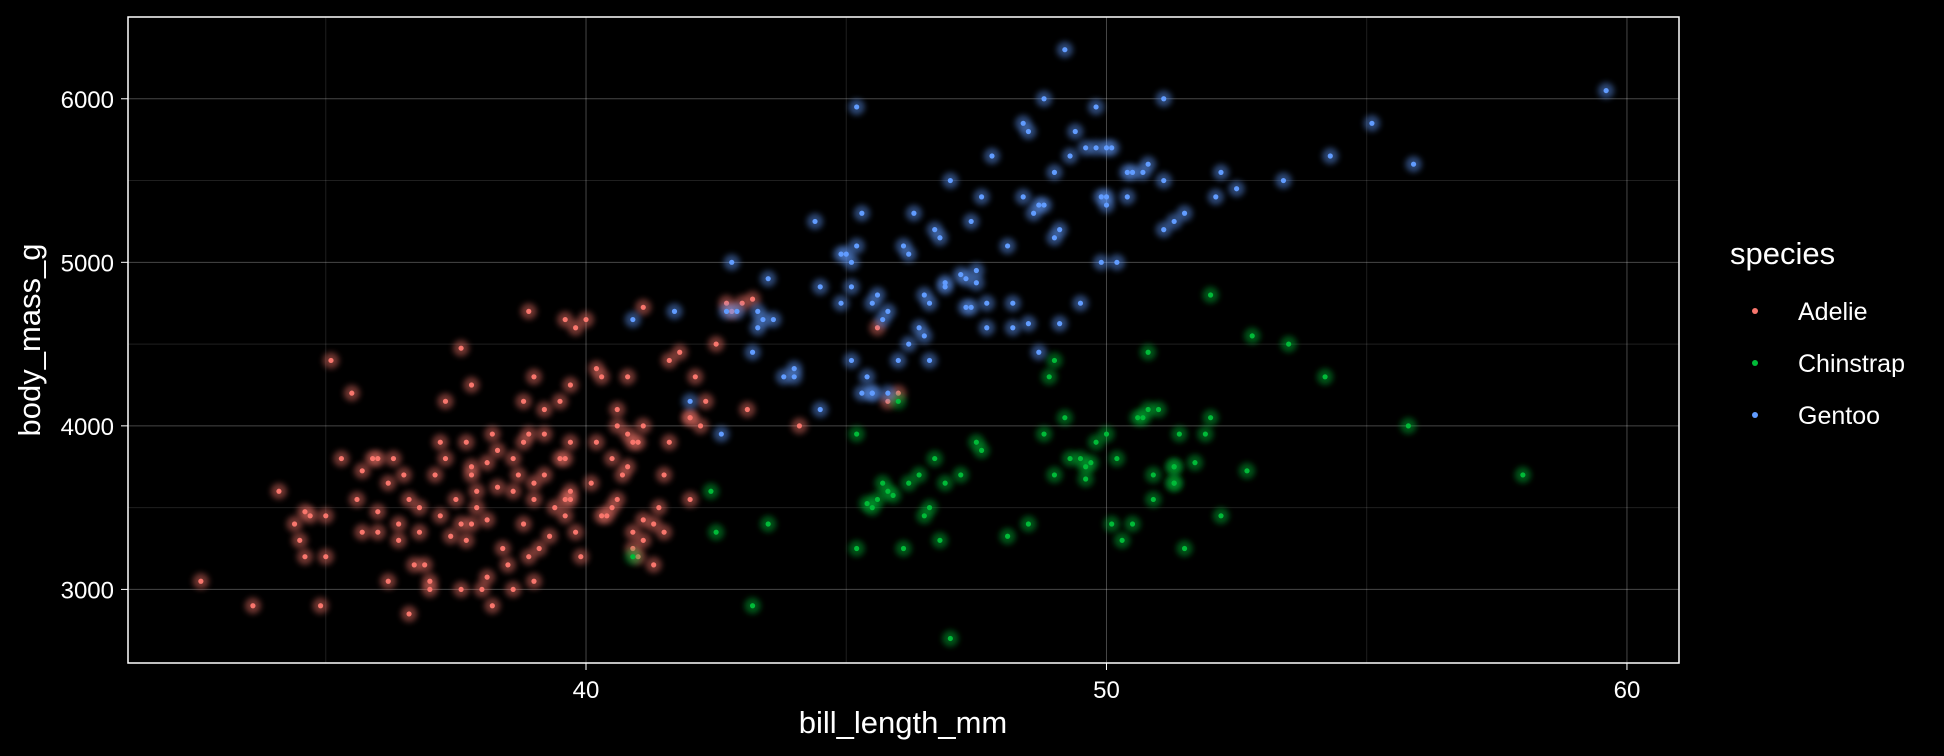  What do you see at coordinates (903, 722) in the screenshot?
I see `x-axis-title: bill_length_mm` at bounding box center [903, 722].